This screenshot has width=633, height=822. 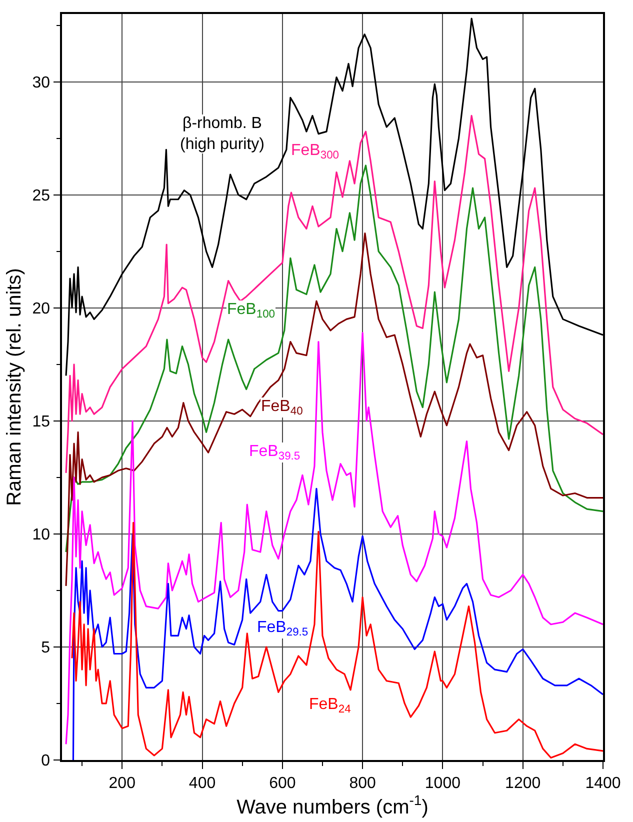 What do you see at coordinates (222, 134) in the screenshot?
I see `series-label: β-rhomb. B (high purity)` at bounding box center [222, 134].